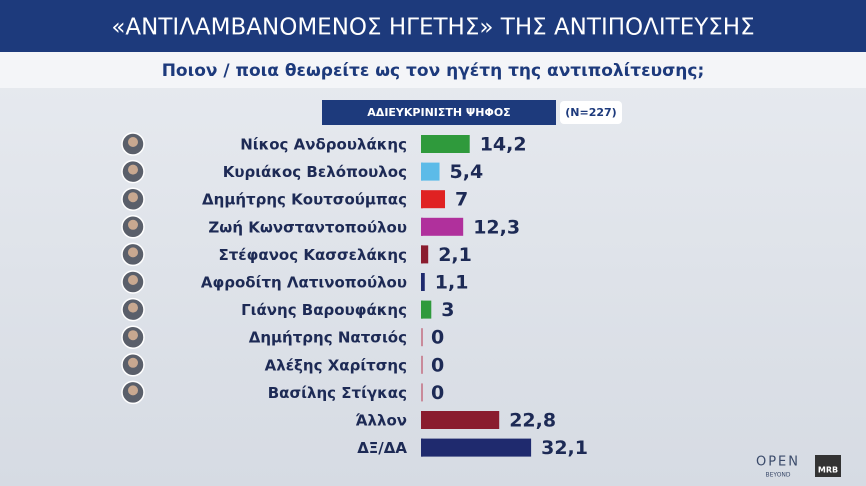  Describe the element at coordinates (324, 310) in the screenshot. I see `category-label: Γιάνης Βαρουφάκης` at that location.